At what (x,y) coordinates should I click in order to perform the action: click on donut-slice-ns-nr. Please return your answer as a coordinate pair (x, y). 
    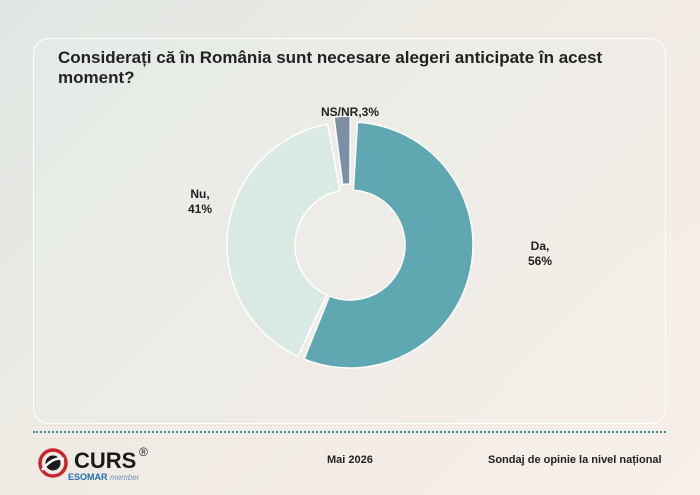
    Looking at the image, I should click on (342, 150).